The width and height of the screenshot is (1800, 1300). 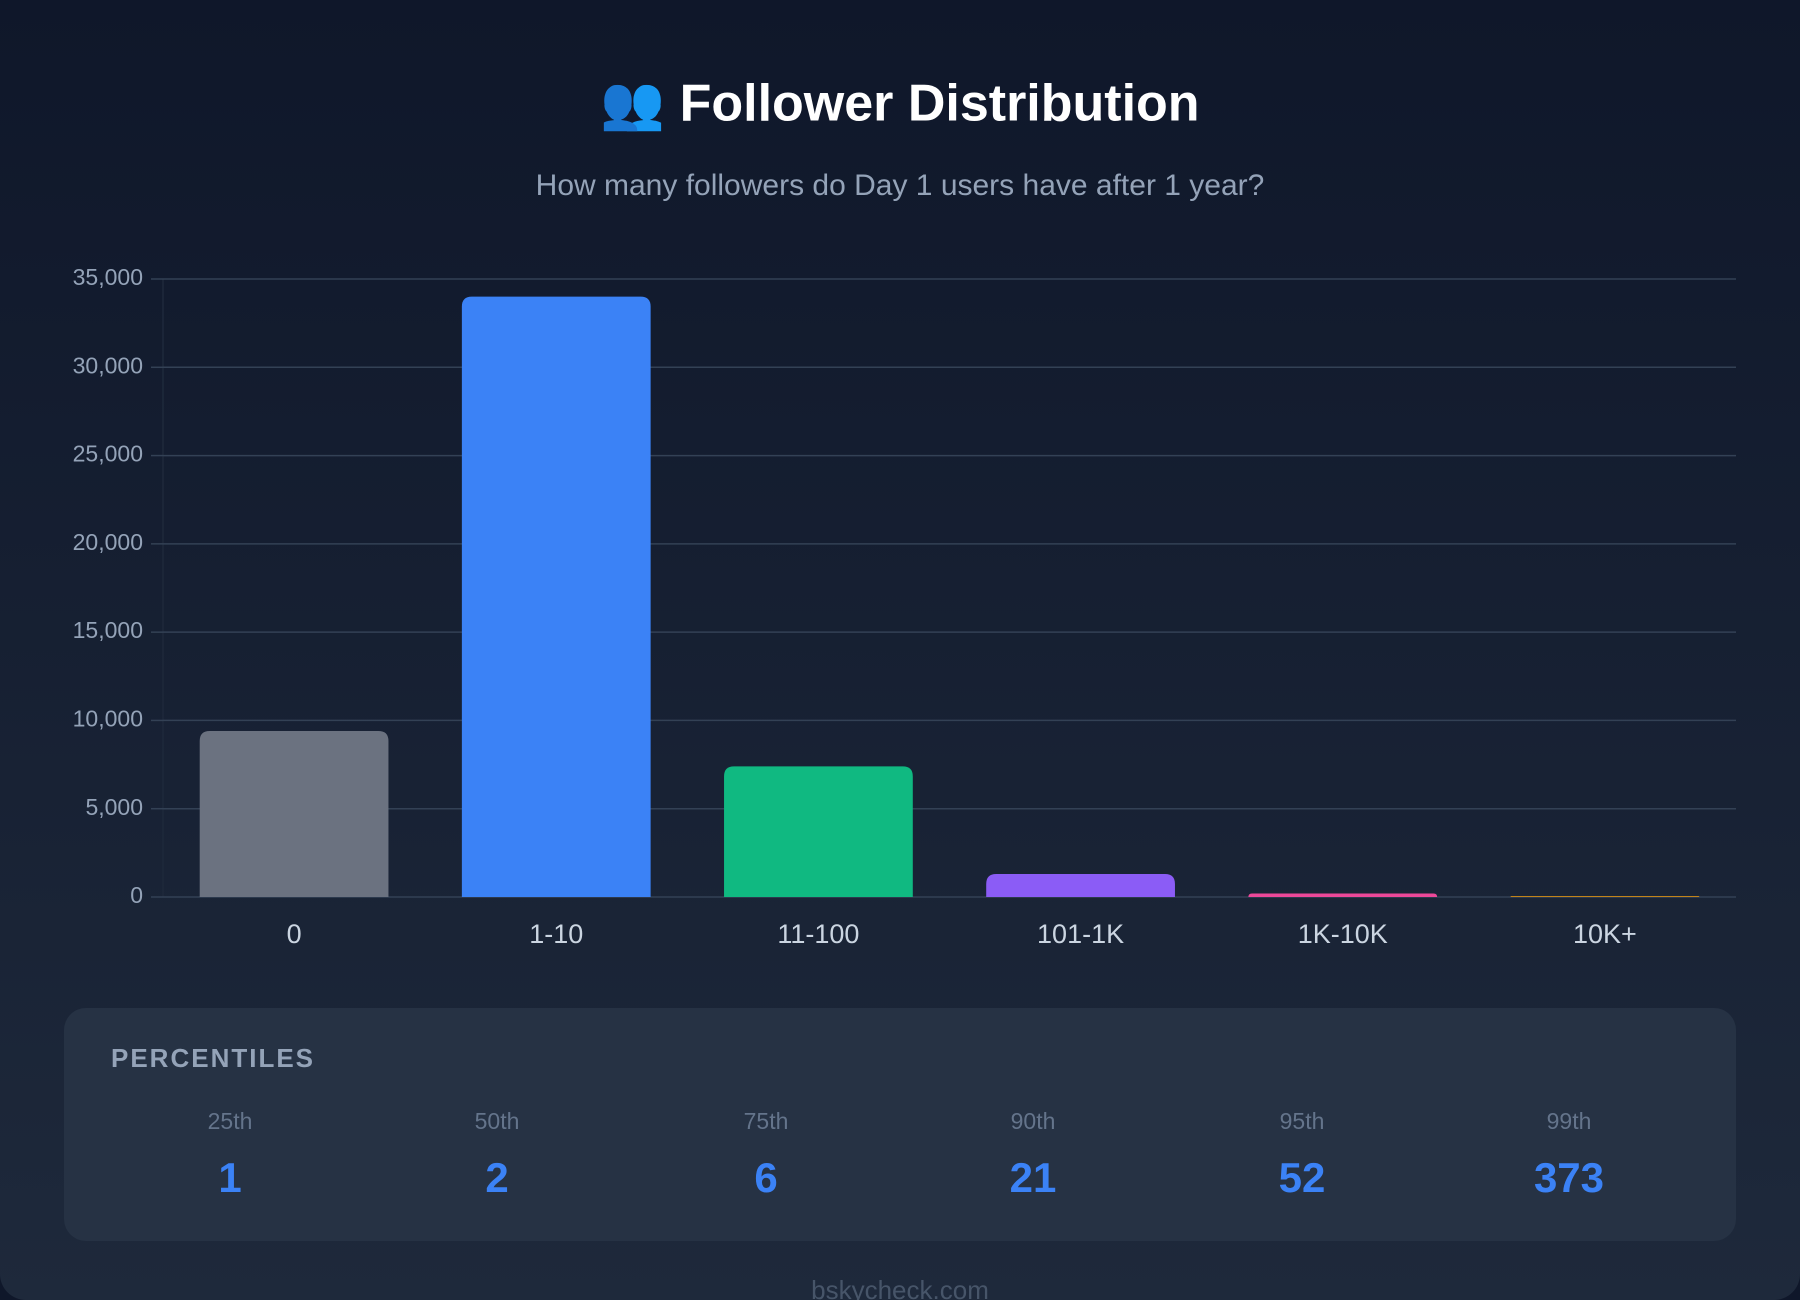 I want to click on x-tick-label: 10K+, so click(x=1605, y=934).